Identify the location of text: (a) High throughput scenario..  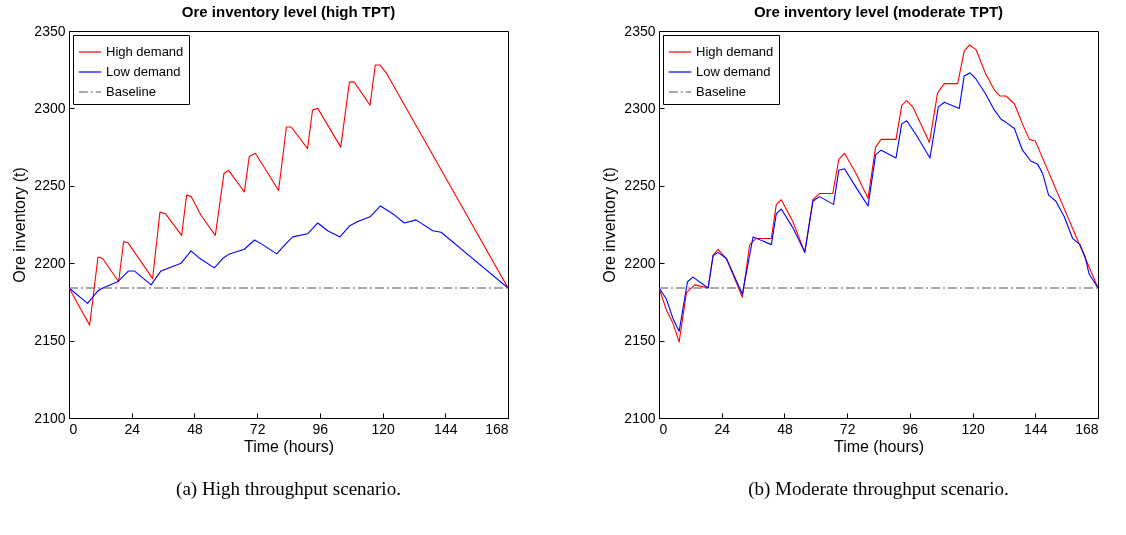
(288, 489).